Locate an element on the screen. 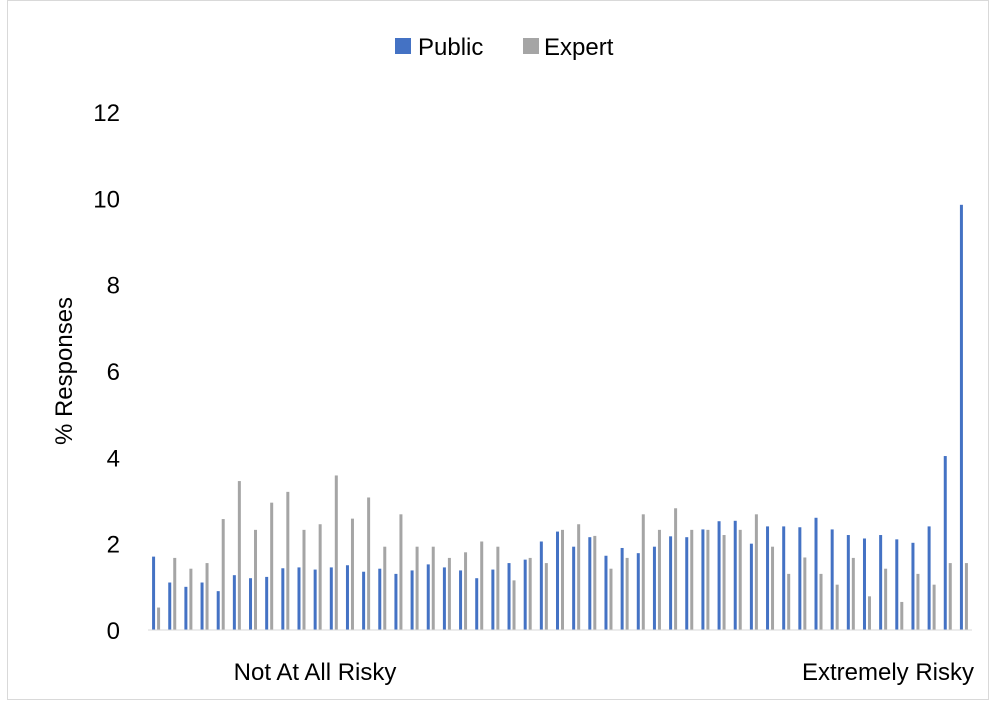 The height and width of the screenshot is (701, 990). legend-swatch-expert is located at coordinates (531, 46).